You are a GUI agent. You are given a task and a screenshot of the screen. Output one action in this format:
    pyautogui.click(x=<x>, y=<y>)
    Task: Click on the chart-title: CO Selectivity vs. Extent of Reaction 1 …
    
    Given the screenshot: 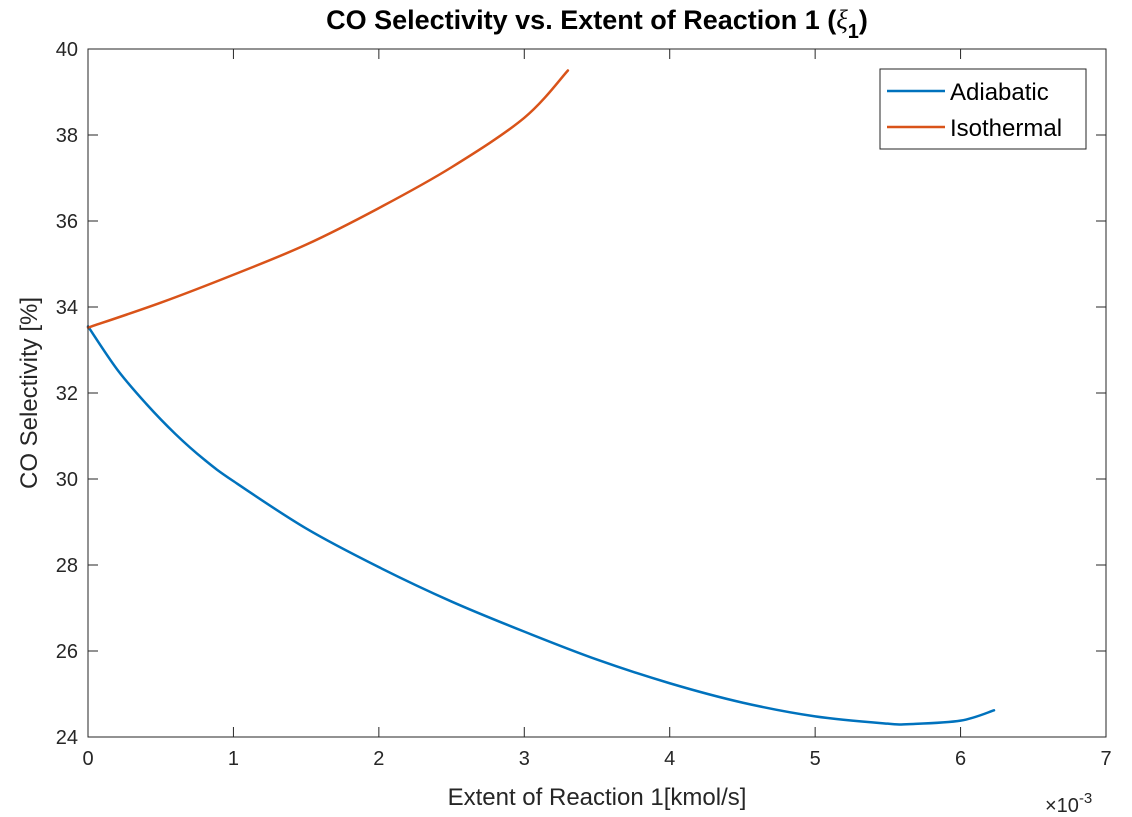 What is the action you would take?
    pyautogui.click(x=597, y=24)
    